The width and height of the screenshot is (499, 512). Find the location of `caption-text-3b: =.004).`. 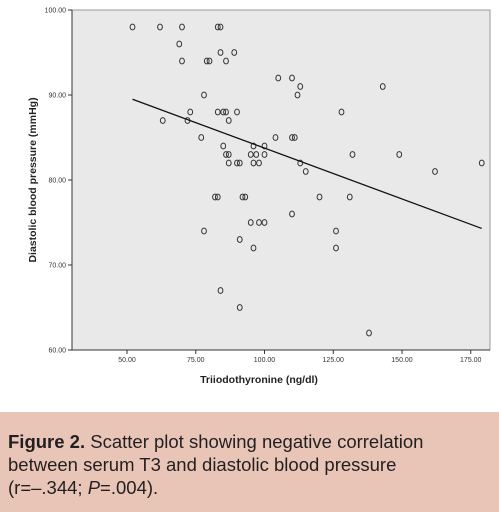

caption-text-3b: =.004). is located at coordinates (129, 487).